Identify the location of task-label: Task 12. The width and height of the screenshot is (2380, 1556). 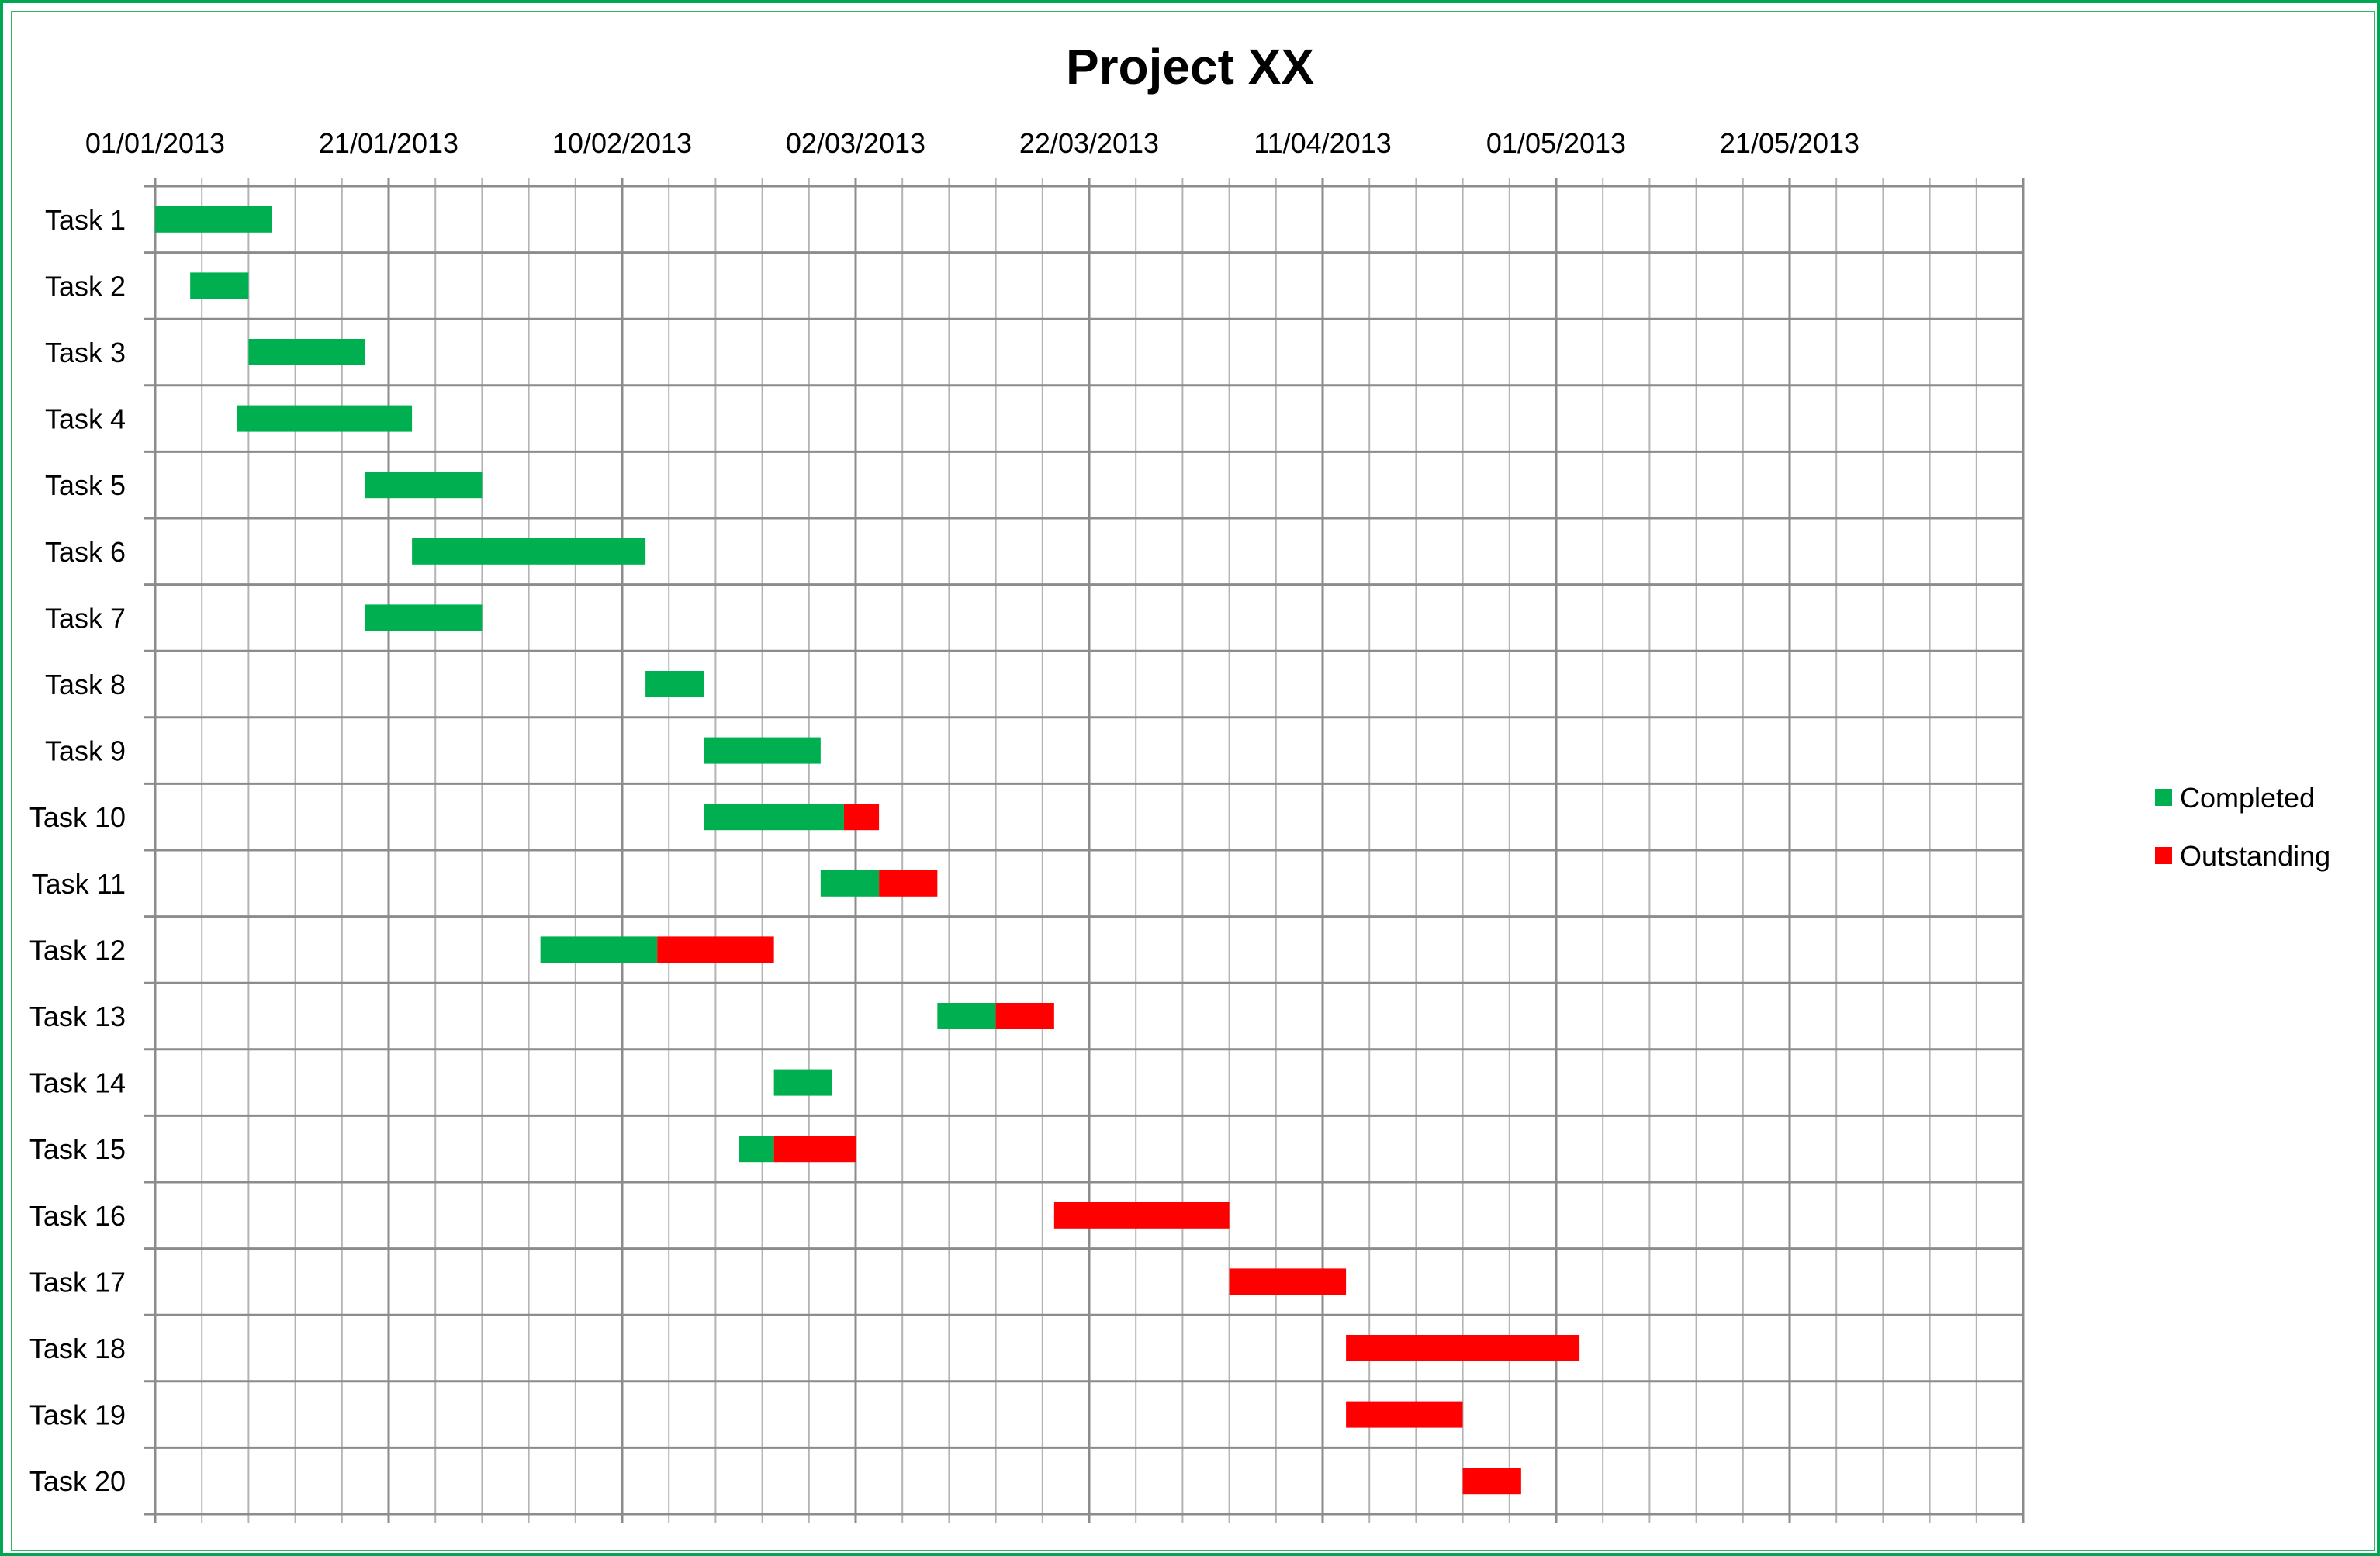
(78, 950).